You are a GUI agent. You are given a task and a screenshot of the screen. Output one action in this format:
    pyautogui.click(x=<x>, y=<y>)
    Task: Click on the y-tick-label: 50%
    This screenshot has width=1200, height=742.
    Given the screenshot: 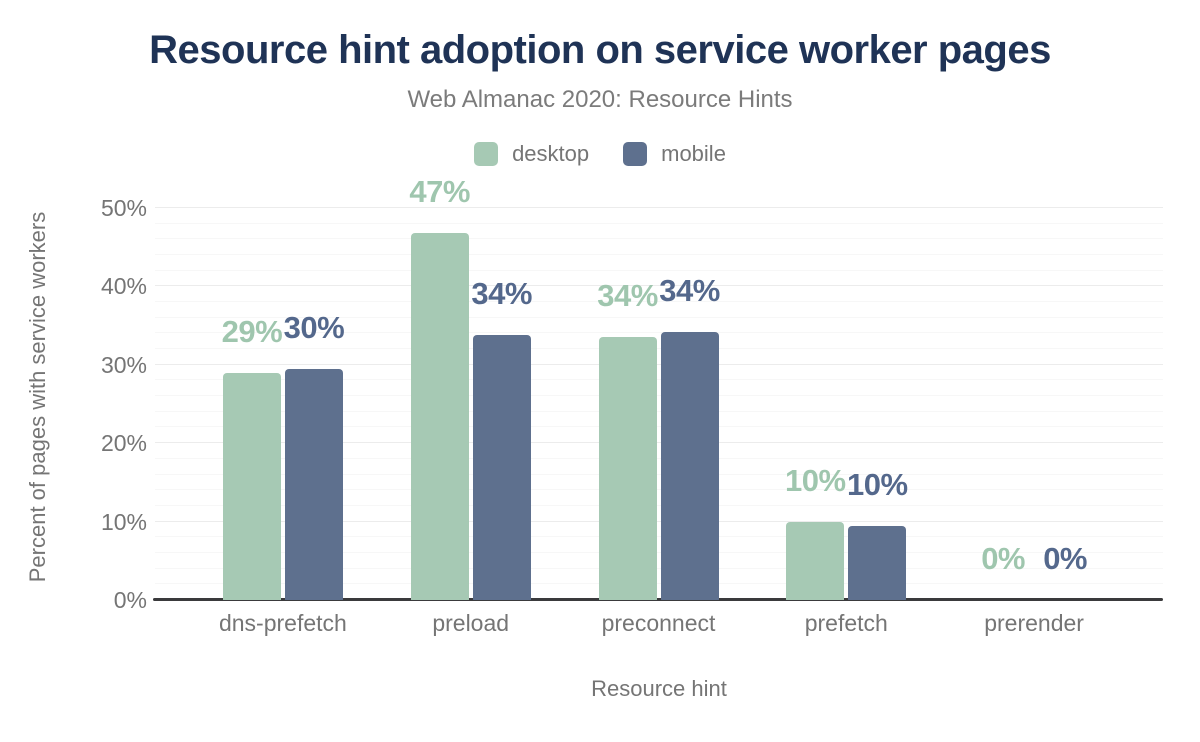 What is the action you would take?
    pyautogui.click(x=123, y=207)
    